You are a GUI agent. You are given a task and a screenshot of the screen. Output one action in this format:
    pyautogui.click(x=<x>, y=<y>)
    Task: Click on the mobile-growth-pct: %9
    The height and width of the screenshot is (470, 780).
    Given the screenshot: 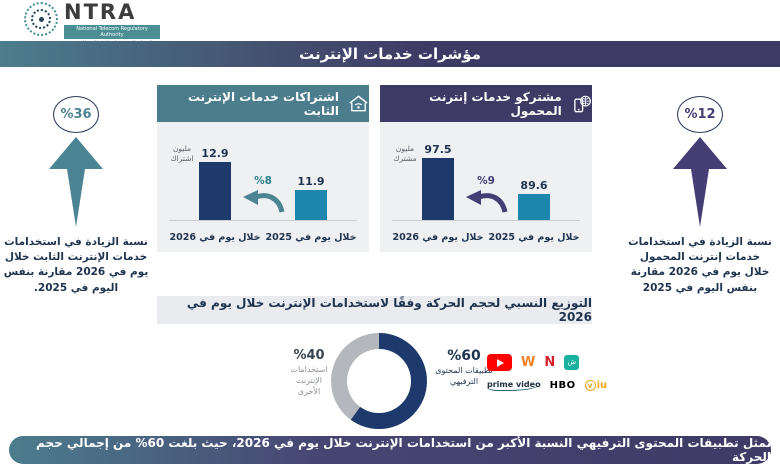 What is the action you would take?
    pyautogui.click(x=486, y=181)
    